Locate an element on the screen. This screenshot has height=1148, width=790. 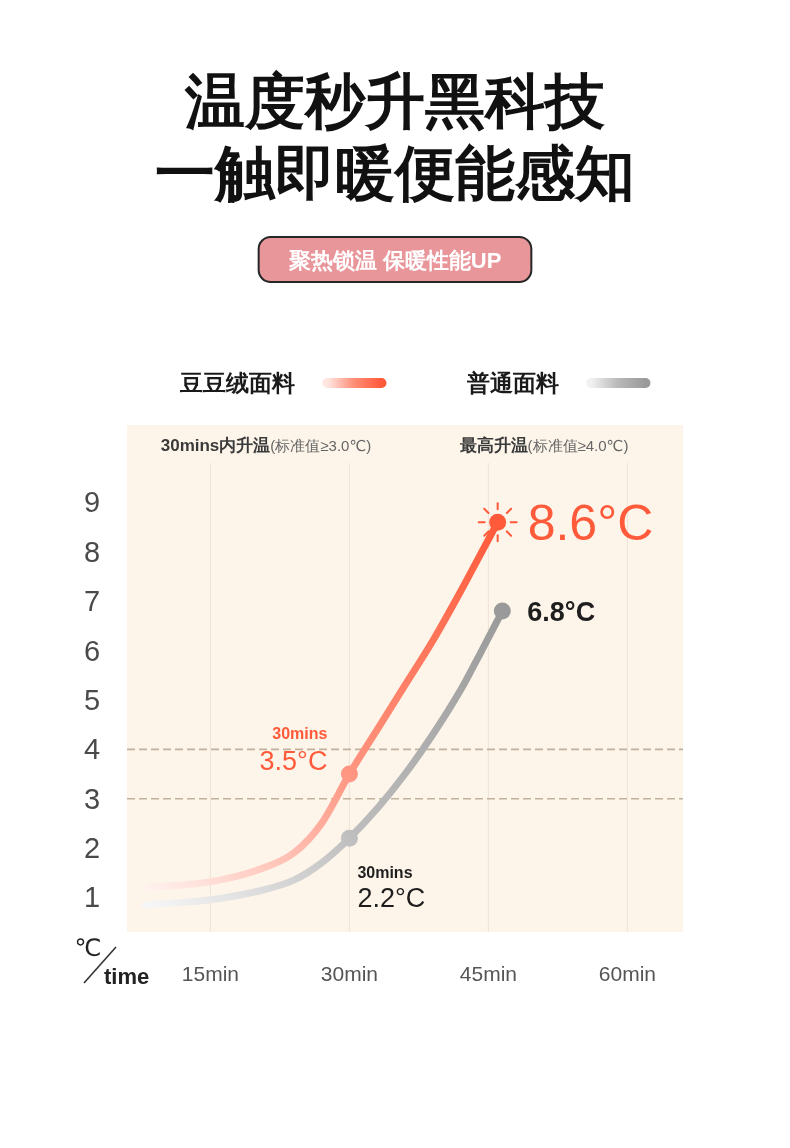
y-tick-label: 4 is located at coordinates (92, 749).